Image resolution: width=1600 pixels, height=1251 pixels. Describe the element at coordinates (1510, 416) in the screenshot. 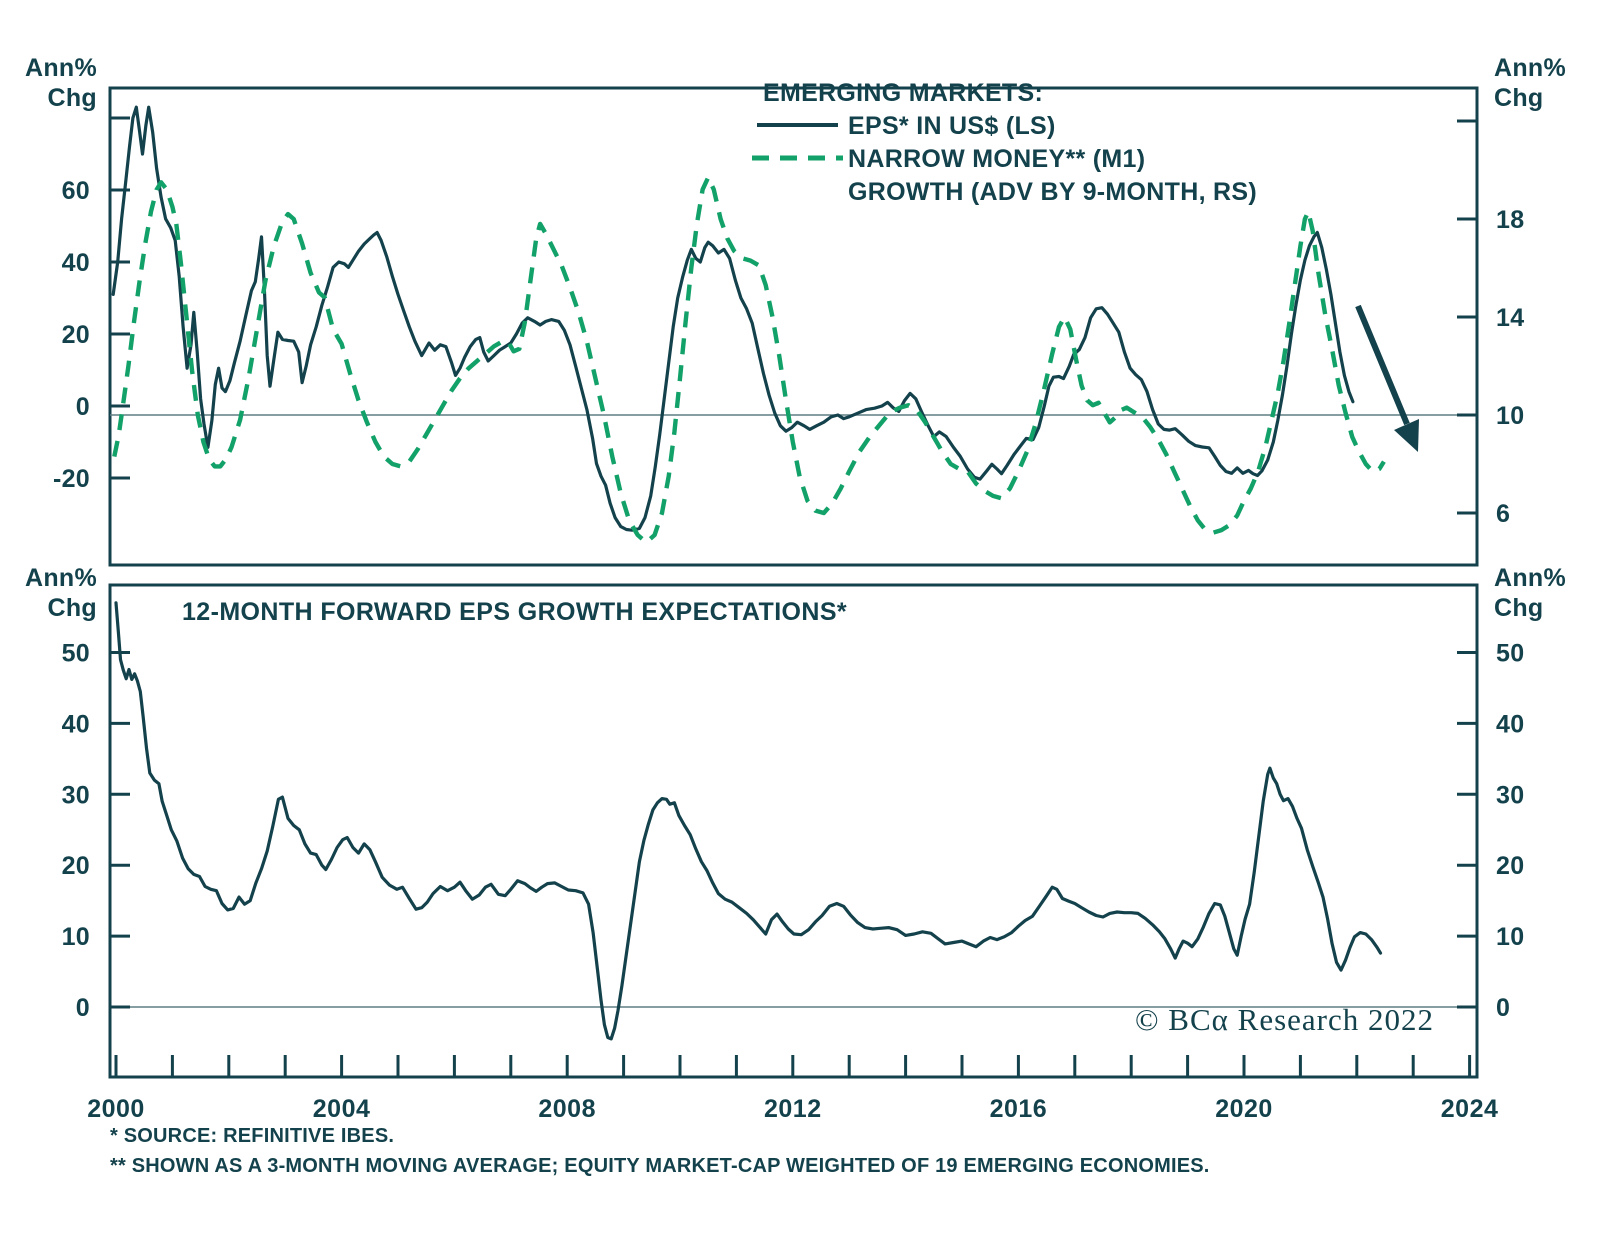

I see `top-right-tick-label: 10` at that location.